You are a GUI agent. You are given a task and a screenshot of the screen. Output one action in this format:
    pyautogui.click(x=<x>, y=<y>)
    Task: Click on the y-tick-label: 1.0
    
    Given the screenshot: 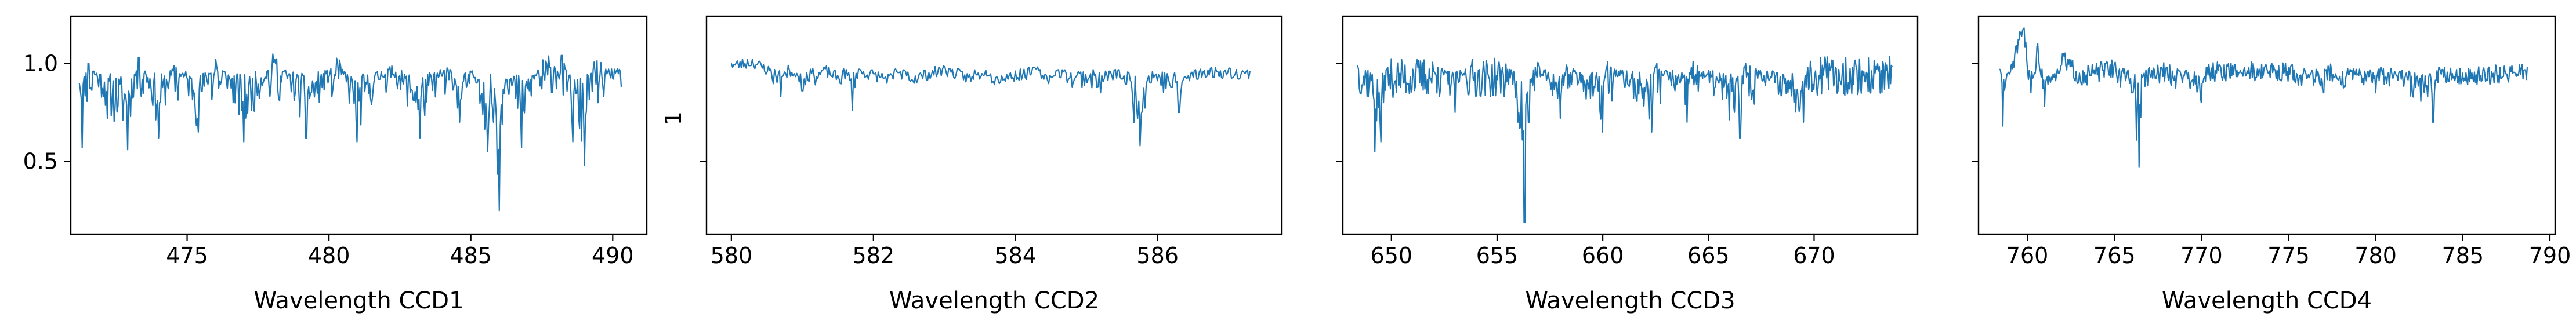 What is the action you would take?
    pyautogui.click(x=41, y=63)
    